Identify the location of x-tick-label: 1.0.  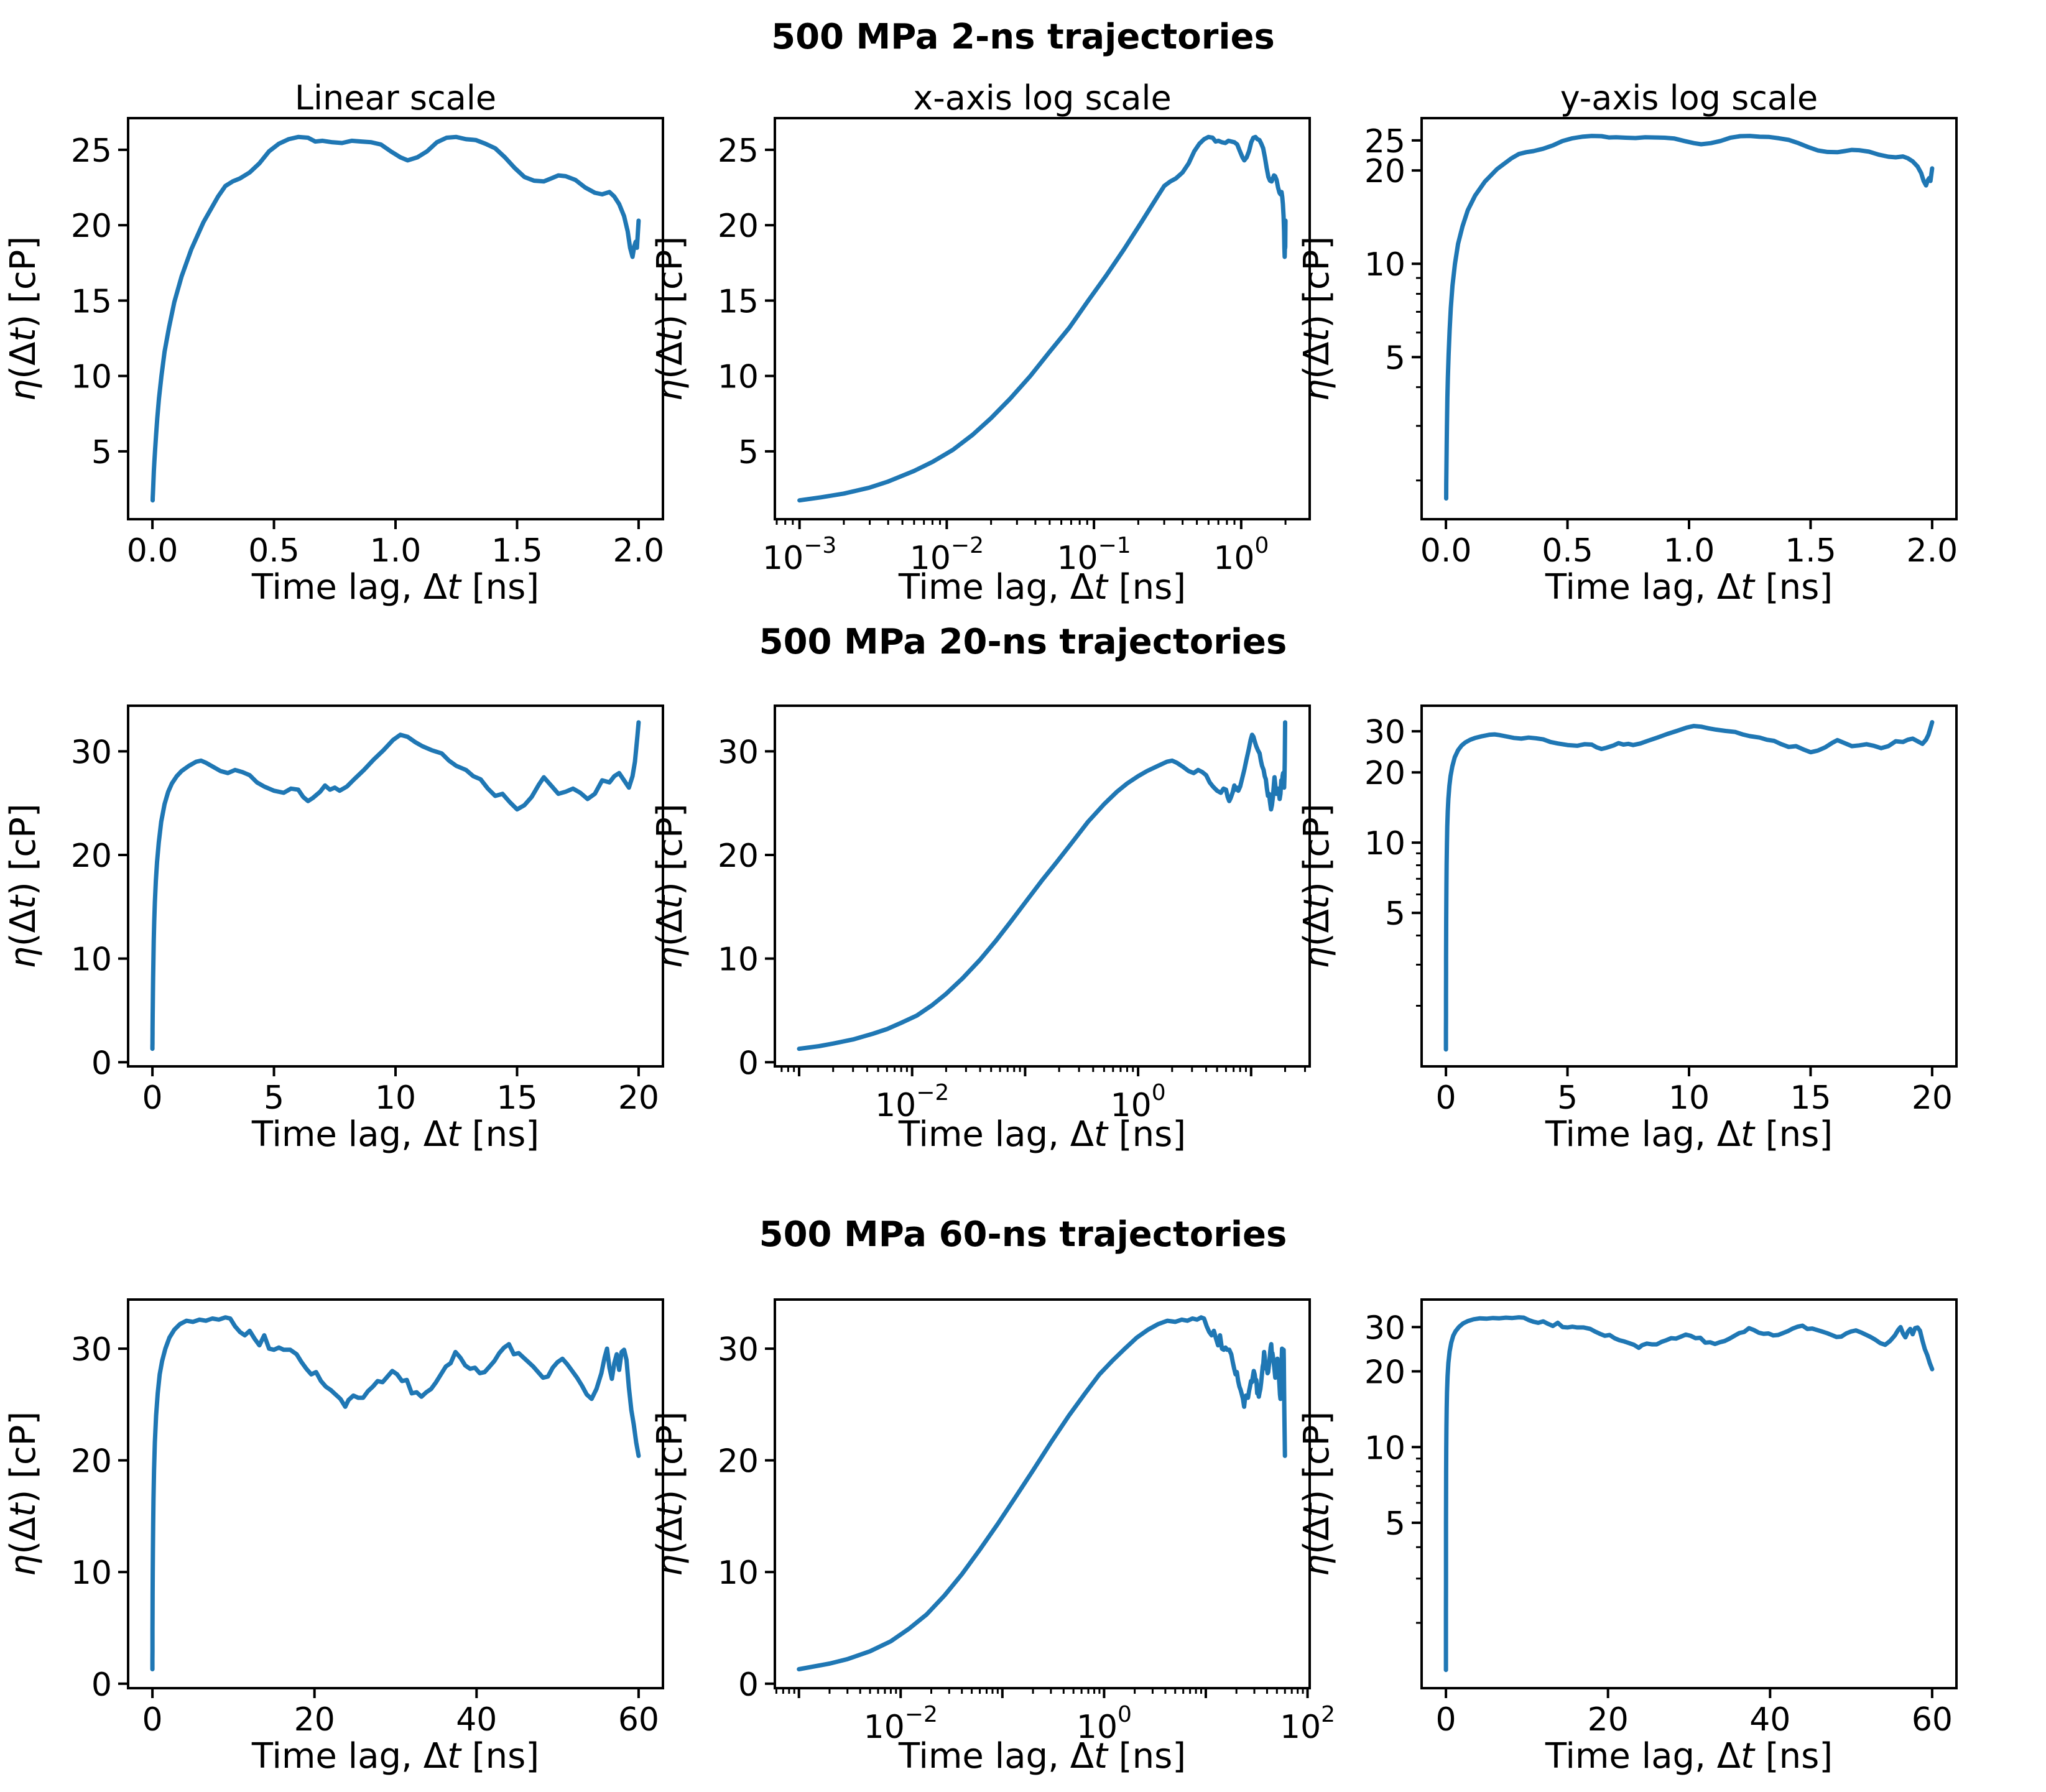
(1689, 551).